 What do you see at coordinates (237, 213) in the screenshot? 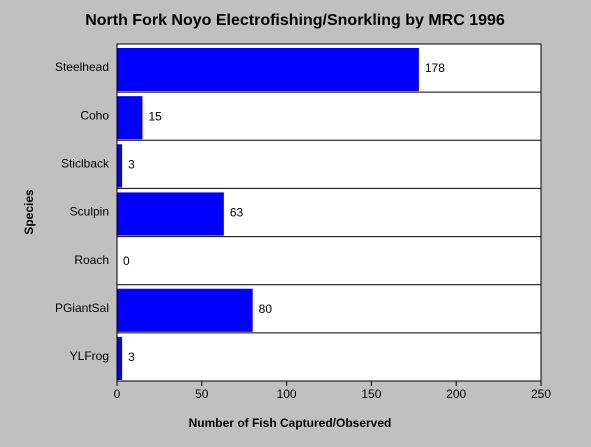
I see `data-label: 63` at bounding box center [237, 213].